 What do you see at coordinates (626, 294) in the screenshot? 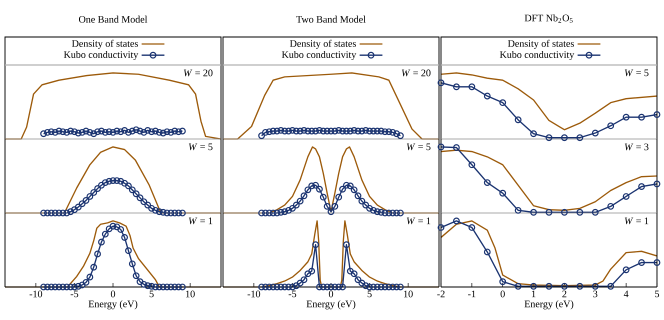
I see `x-tick-label: 4` at bounding box center [626, 294].